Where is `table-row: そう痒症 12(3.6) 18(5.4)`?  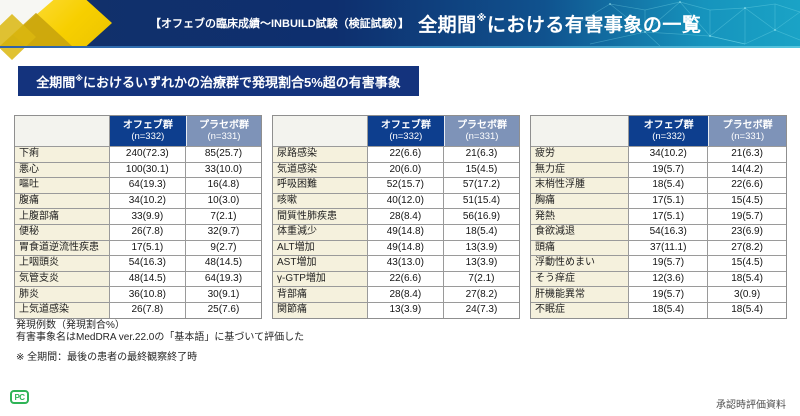 table-row: そう痒症 12(3.6) 18(5.4) is located at coordinates (658, 278).